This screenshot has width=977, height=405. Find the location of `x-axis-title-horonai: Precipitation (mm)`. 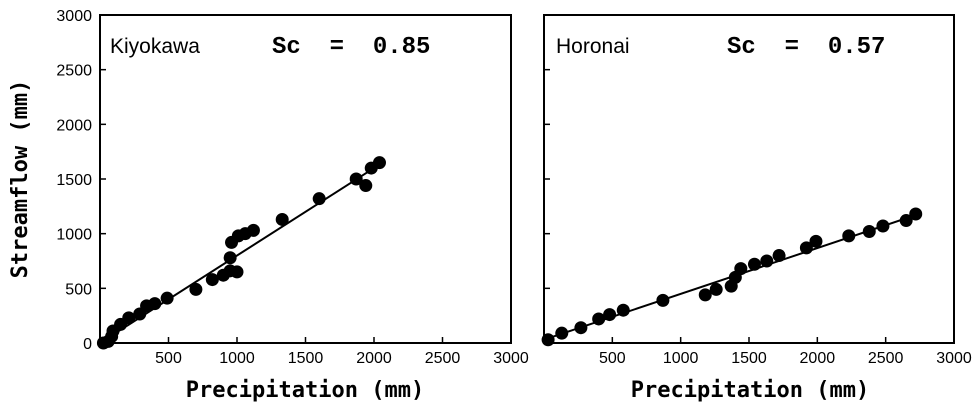

x-axis-title-horonai: Precipitation (mm) is located at coordinates (750, 390).